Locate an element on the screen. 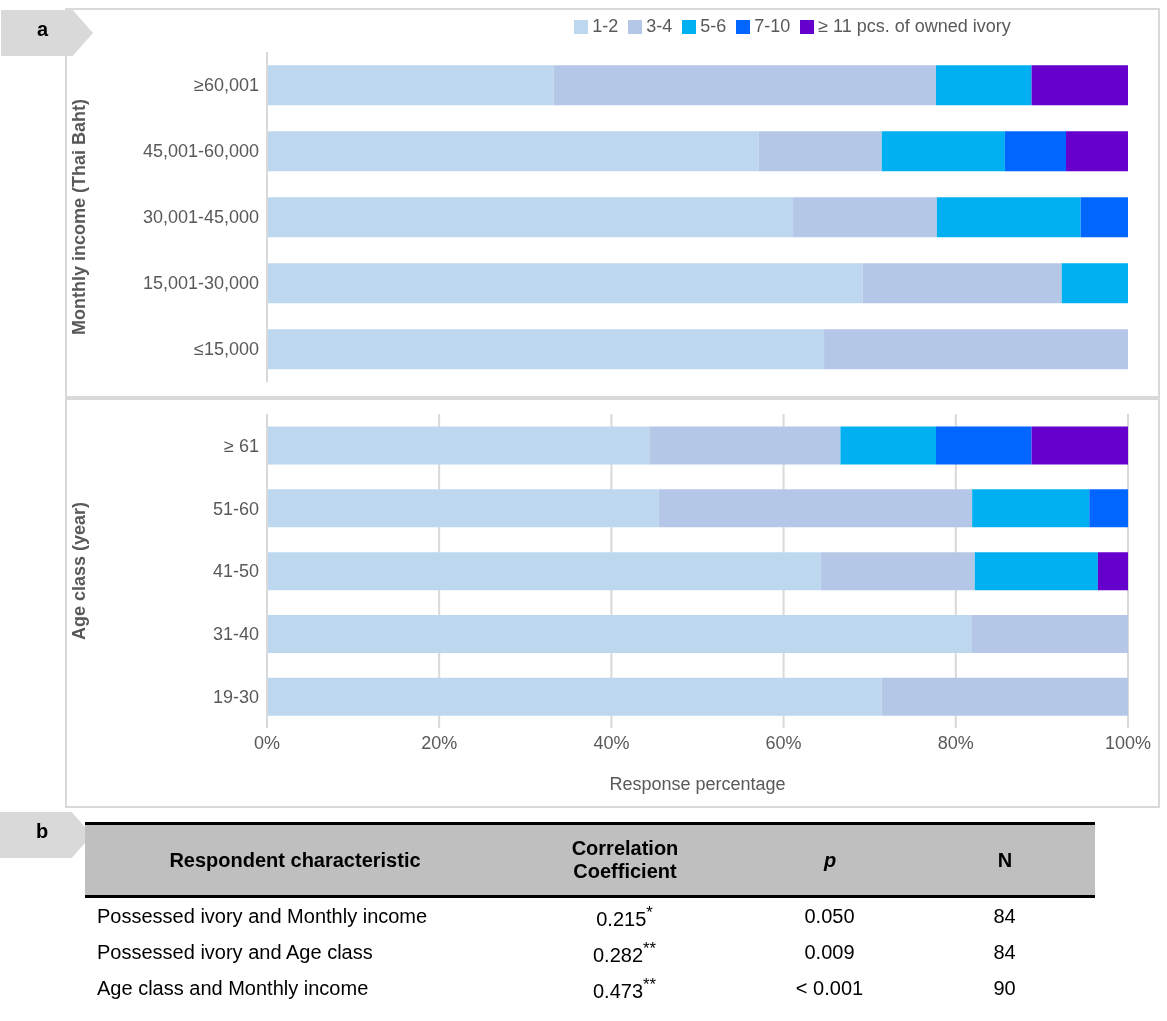 This screenshot has height=1021, width=1167. legend-label: 3-4 is located at coordinates (659, 26).